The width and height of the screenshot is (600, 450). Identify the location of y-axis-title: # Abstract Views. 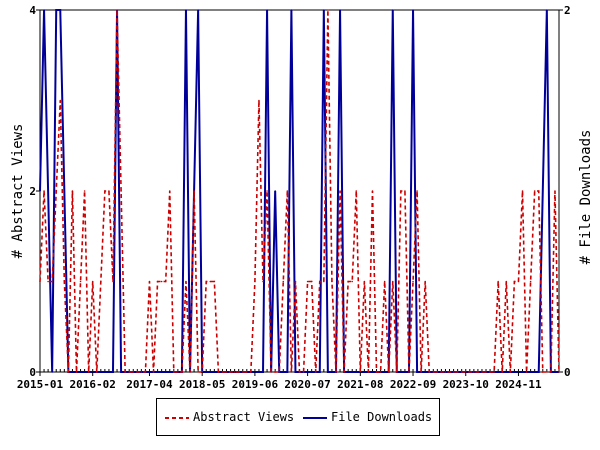
(18, 191).